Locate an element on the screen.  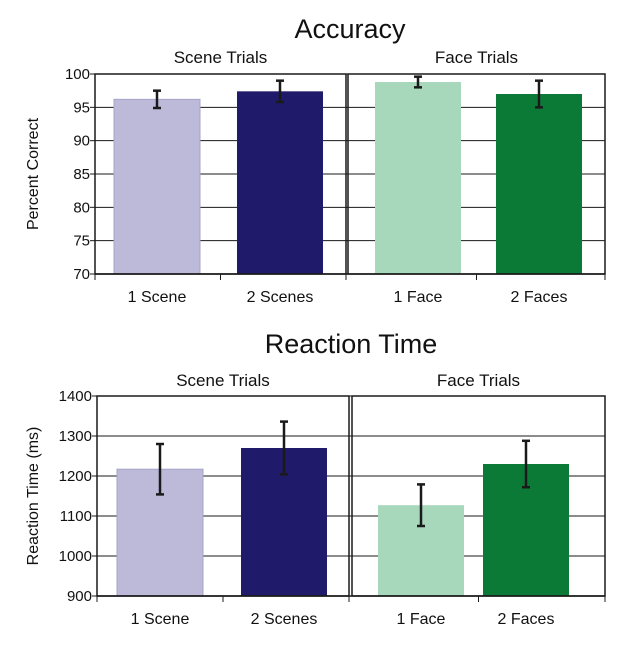
y-tick-label: 900 is located at coordinates (79, 596).